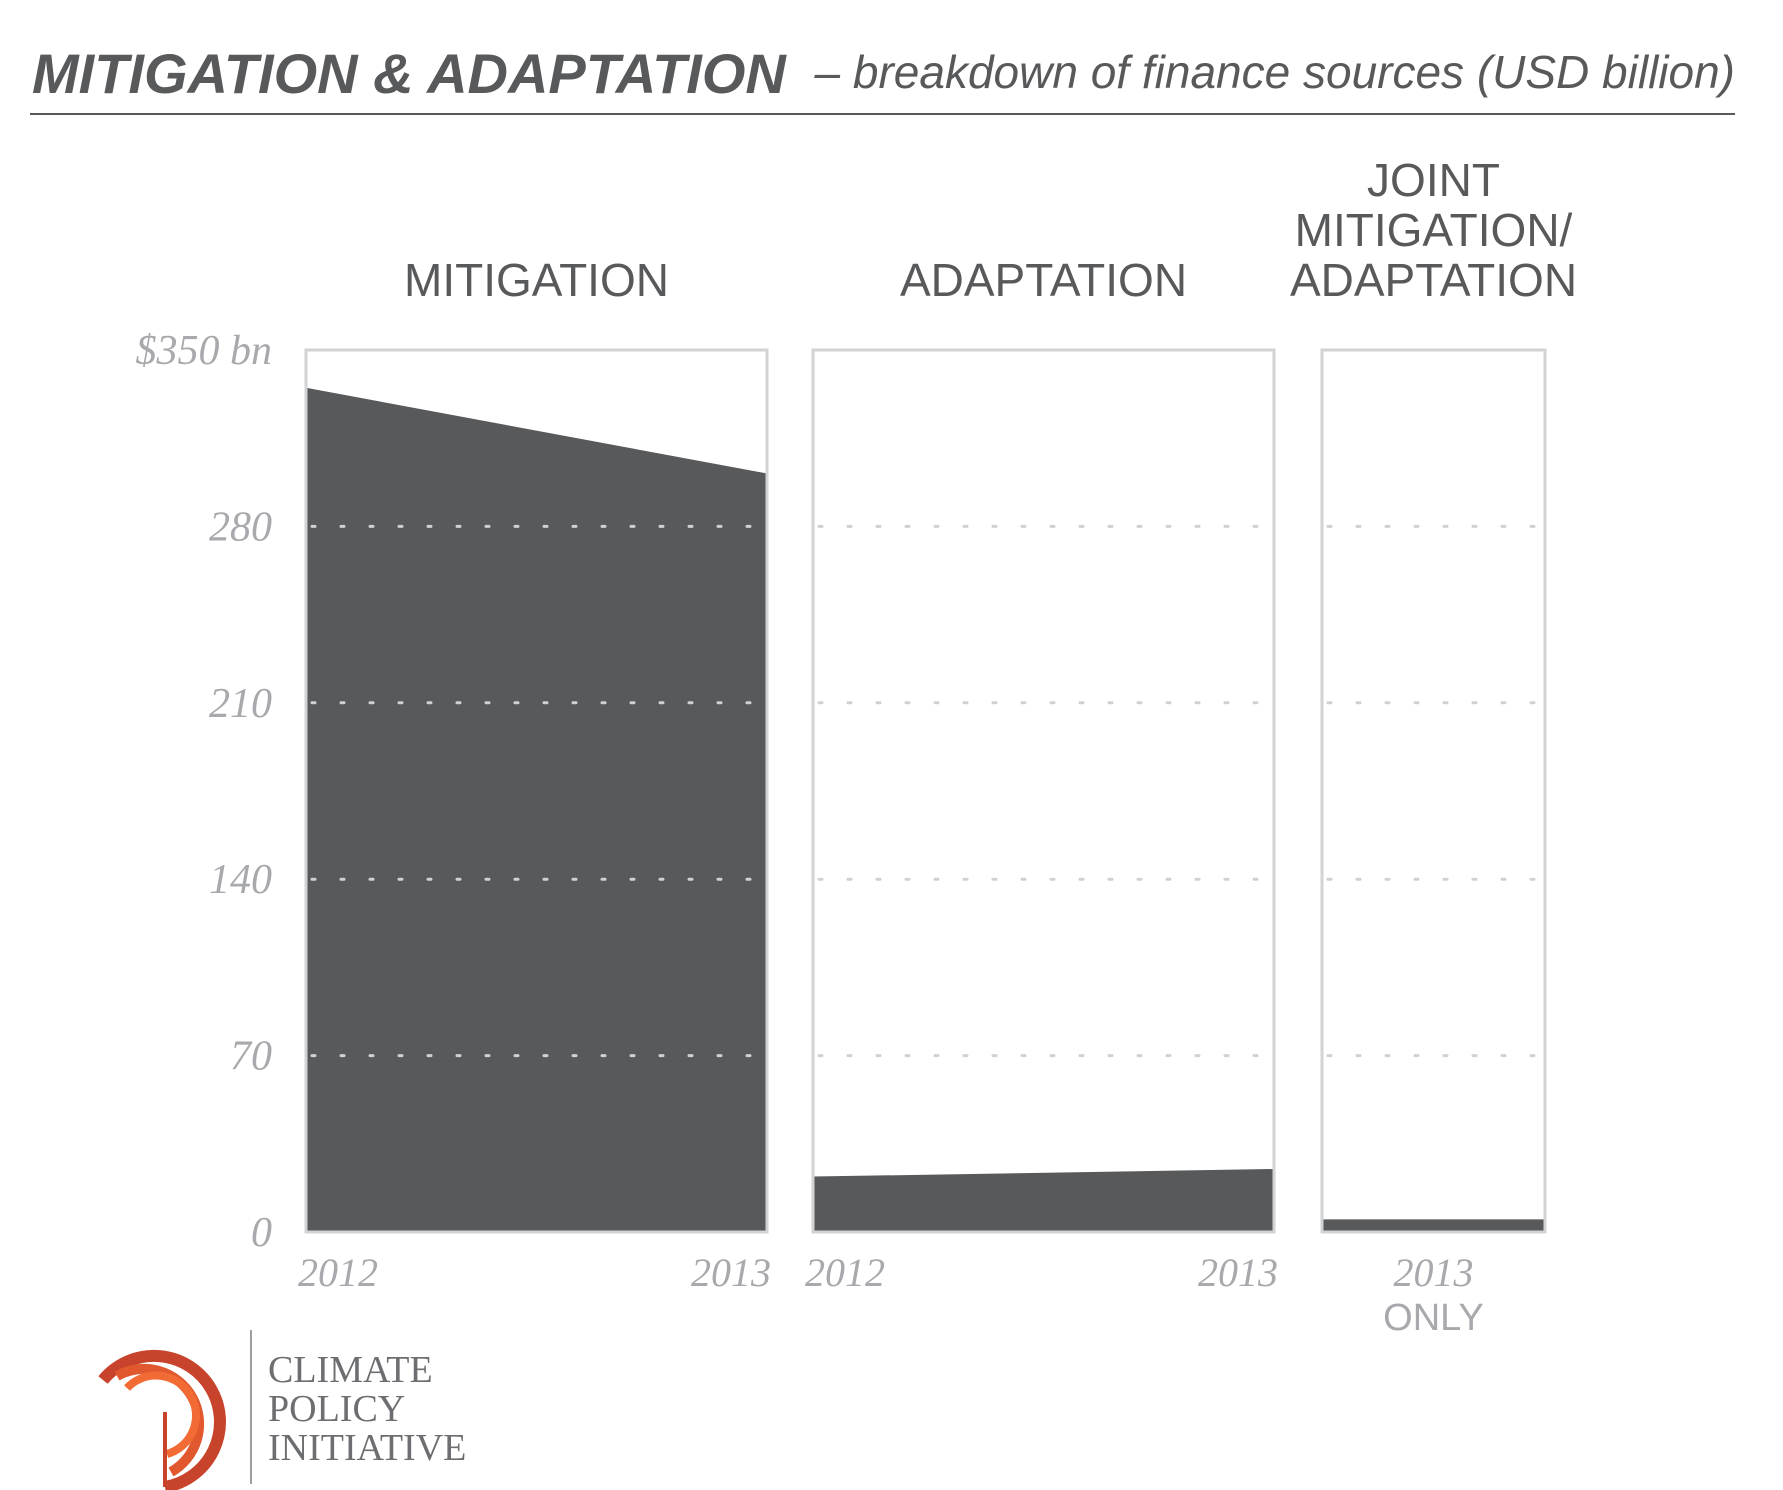 This screenshot has width=1783, height=1490. What do you see at coordinates (240, 880) in the screenshot?
I see `y-tick-label: 140` at bounding box center [240, 880].